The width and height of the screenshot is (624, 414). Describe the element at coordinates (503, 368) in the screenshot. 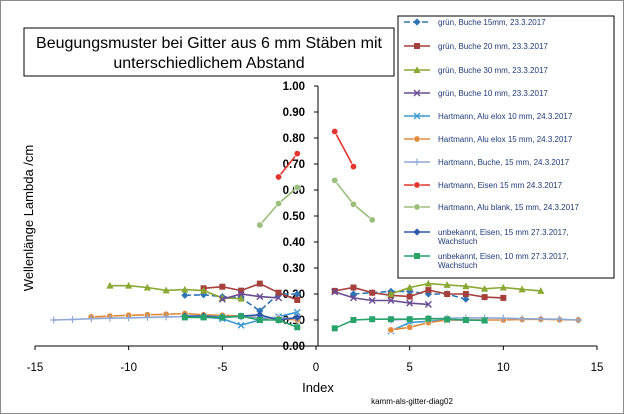

I see `x-tick-label: 10` at that location.